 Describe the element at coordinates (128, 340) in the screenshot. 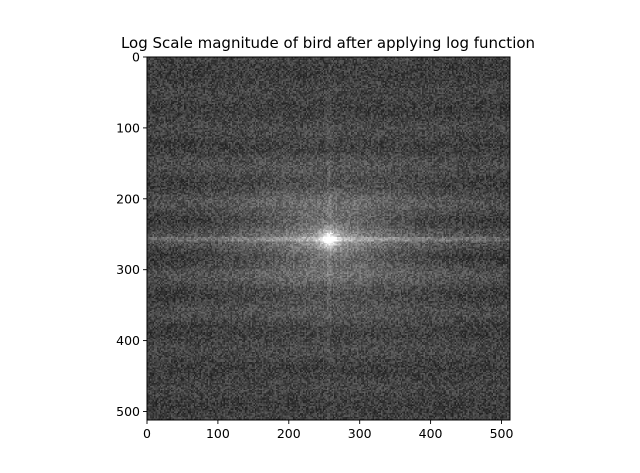

I see `y-tick-label: 400` at that location.